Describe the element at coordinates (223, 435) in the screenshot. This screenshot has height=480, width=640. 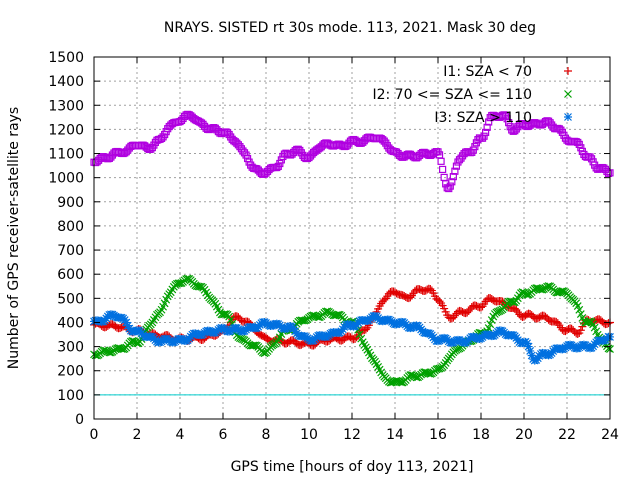
I see `x-tick-label: 6` at that location.